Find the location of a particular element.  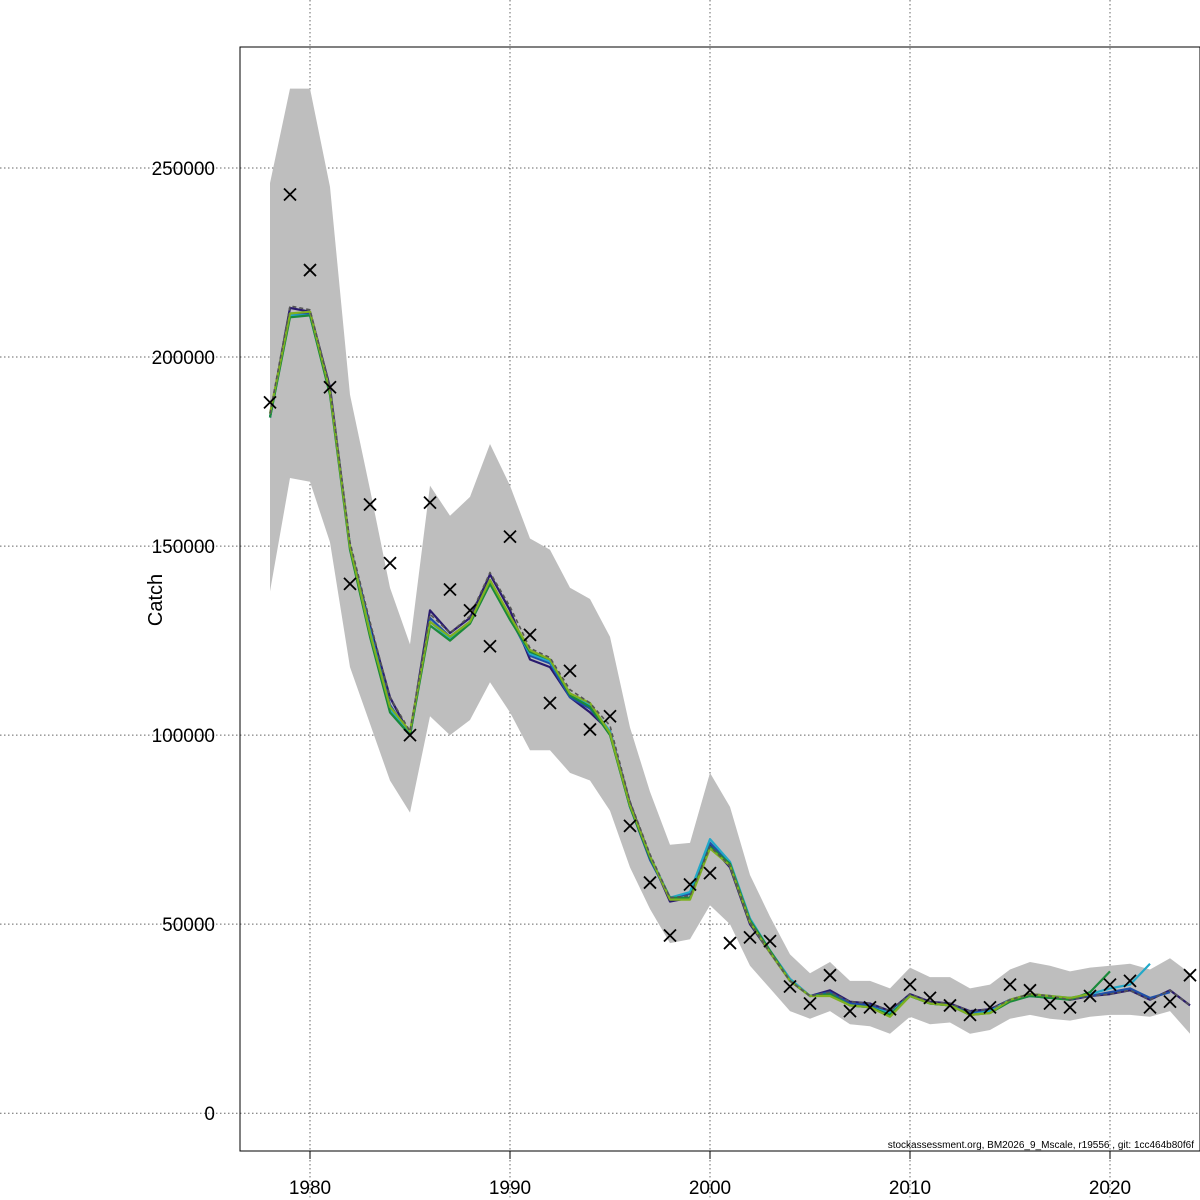

y-tick-label: 200000 is located at coordinates (183, 358).